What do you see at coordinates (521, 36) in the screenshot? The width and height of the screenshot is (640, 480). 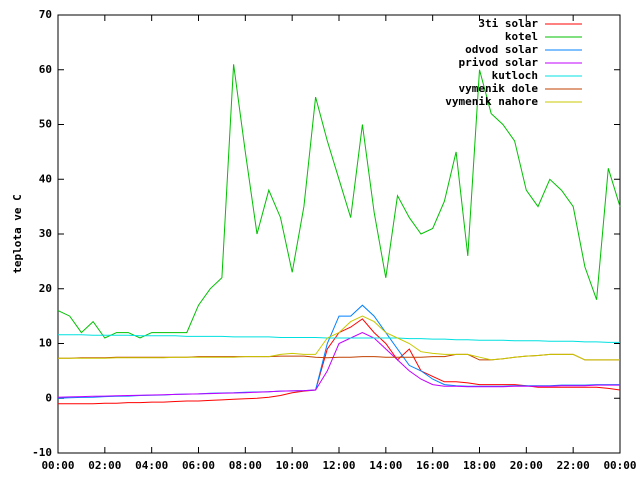 I see `legend-label: kotel` at bounding box center [521, 36].